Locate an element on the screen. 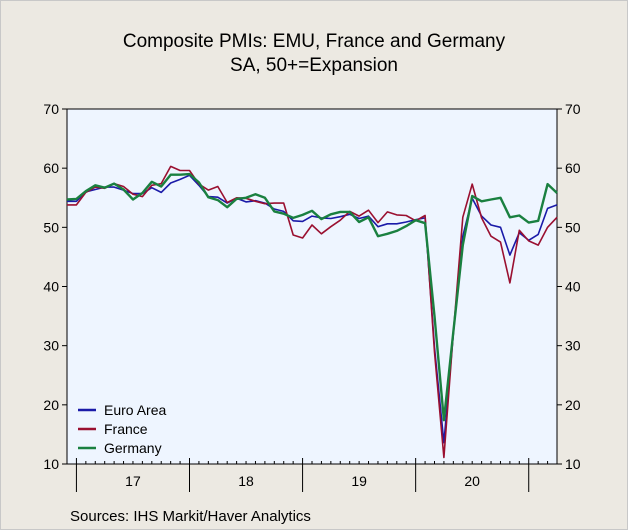  y-tick-label-right: 50 is located at coordinates (573, 227).